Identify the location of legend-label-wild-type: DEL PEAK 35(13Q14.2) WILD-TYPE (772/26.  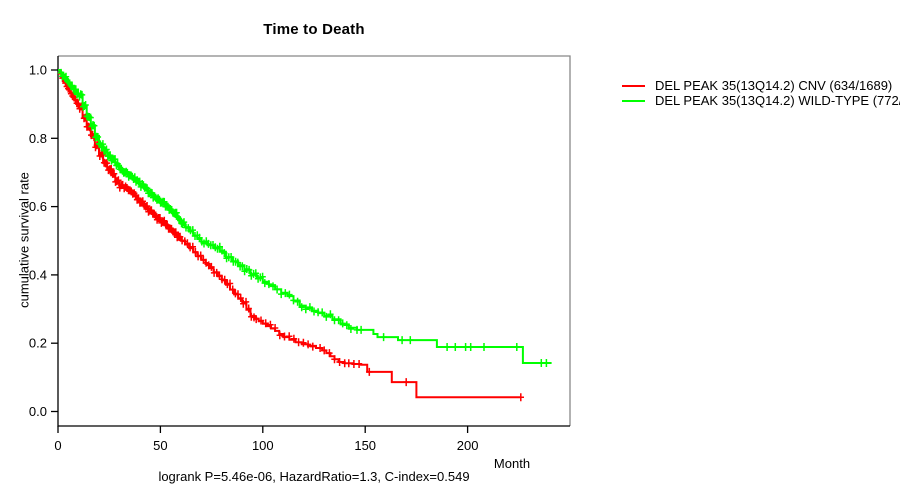
(777, 100).